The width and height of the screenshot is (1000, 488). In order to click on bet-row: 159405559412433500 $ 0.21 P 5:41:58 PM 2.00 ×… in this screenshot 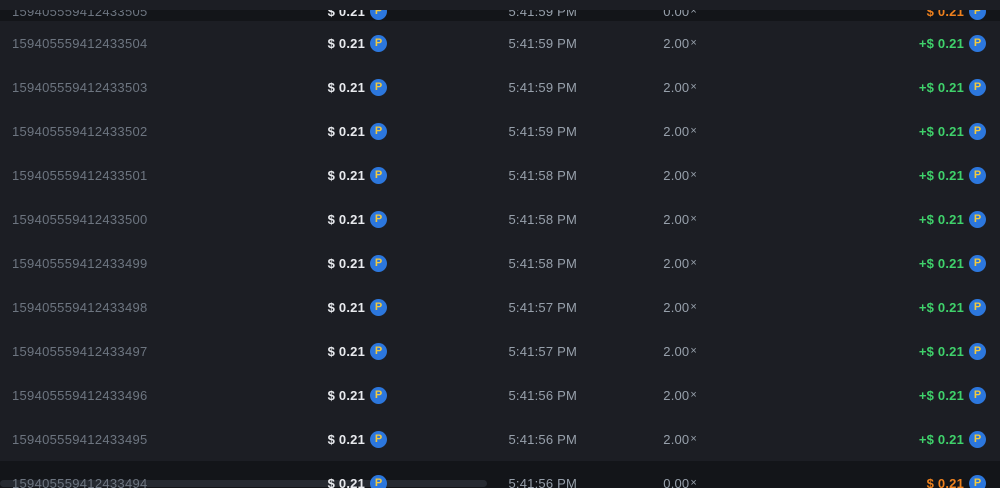, I will do `click(500, 219)`.